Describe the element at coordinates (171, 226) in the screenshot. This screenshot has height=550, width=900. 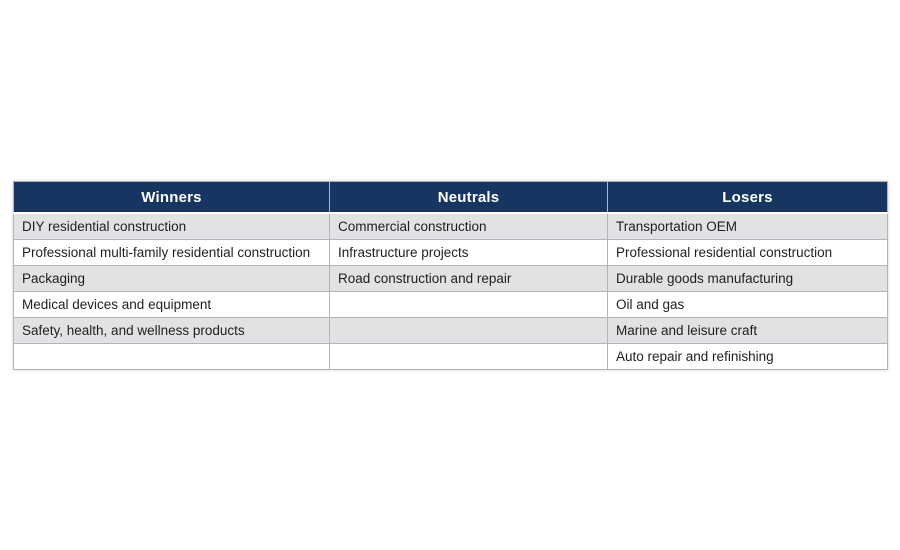
I see `table-cell: DIY residential construction` at that location.